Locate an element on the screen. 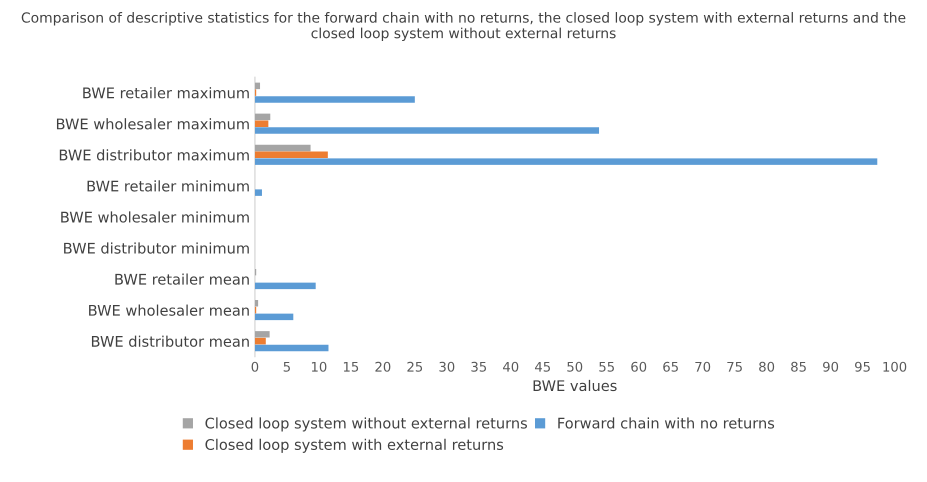 Image resolution: width=927 pixels, height=482 pixels. x-tick-label: 90 is located at coordinates (830, 367).